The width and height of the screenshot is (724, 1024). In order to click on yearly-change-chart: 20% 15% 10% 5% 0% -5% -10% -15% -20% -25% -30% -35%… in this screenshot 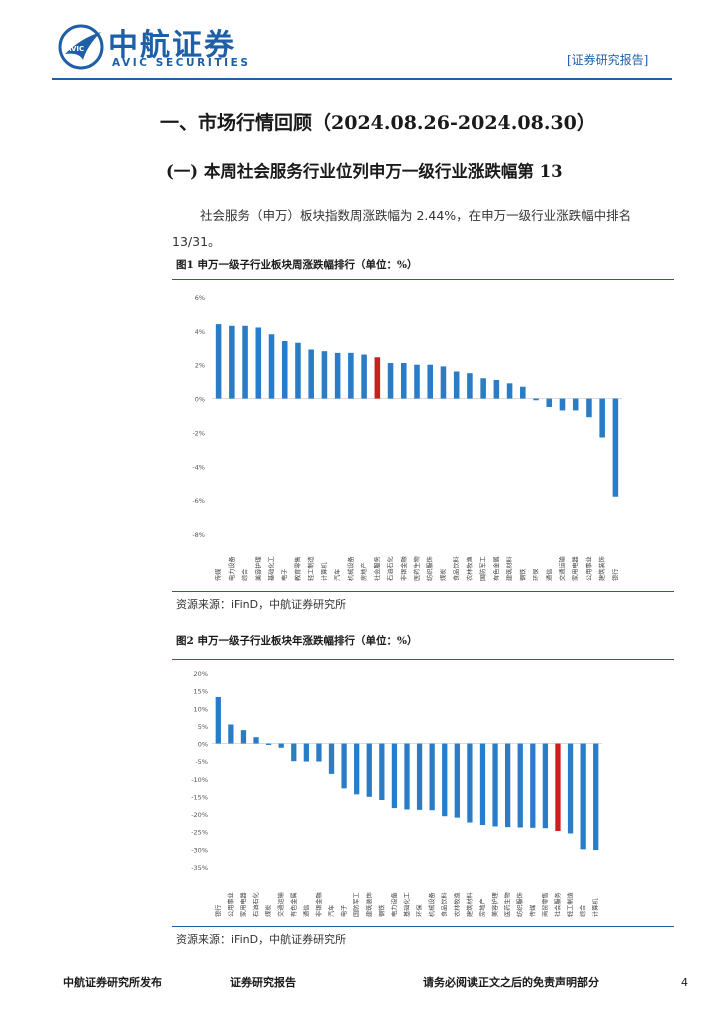, I will do `click(396, 793)`.